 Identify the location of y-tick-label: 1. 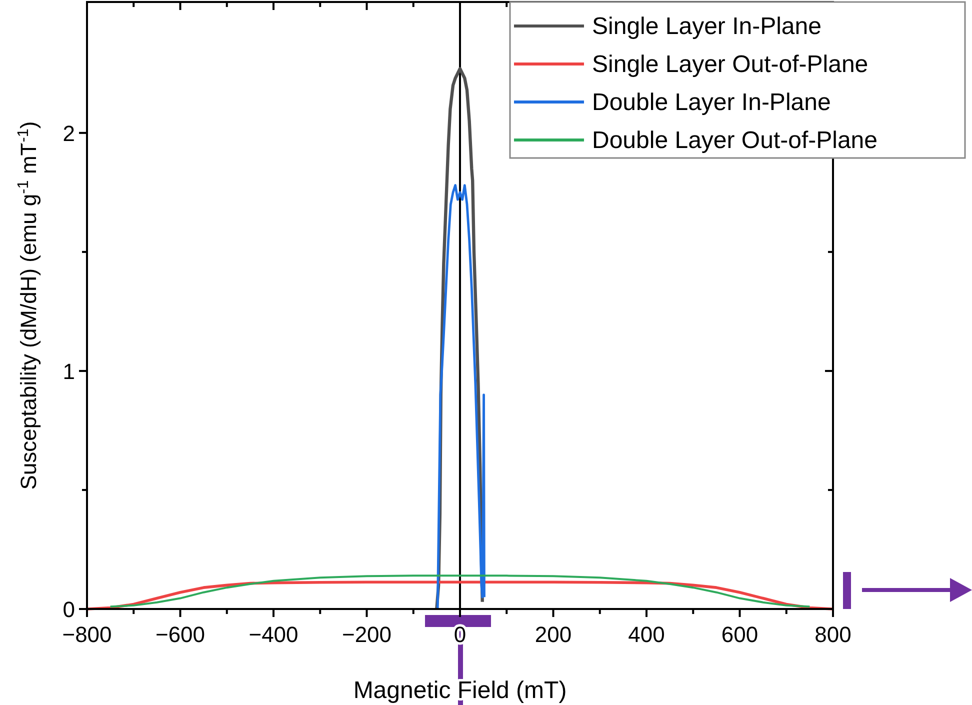
(68, 371).